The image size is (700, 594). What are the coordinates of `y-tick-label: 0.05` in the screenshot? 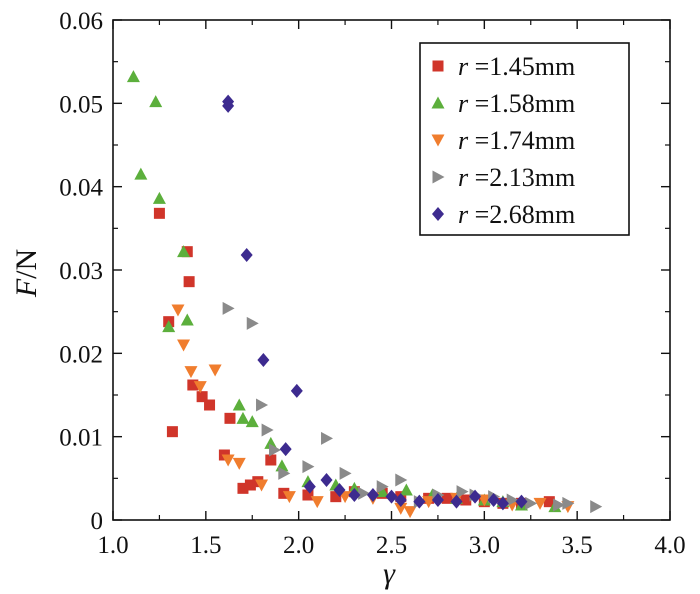 It's located at (81, 104).